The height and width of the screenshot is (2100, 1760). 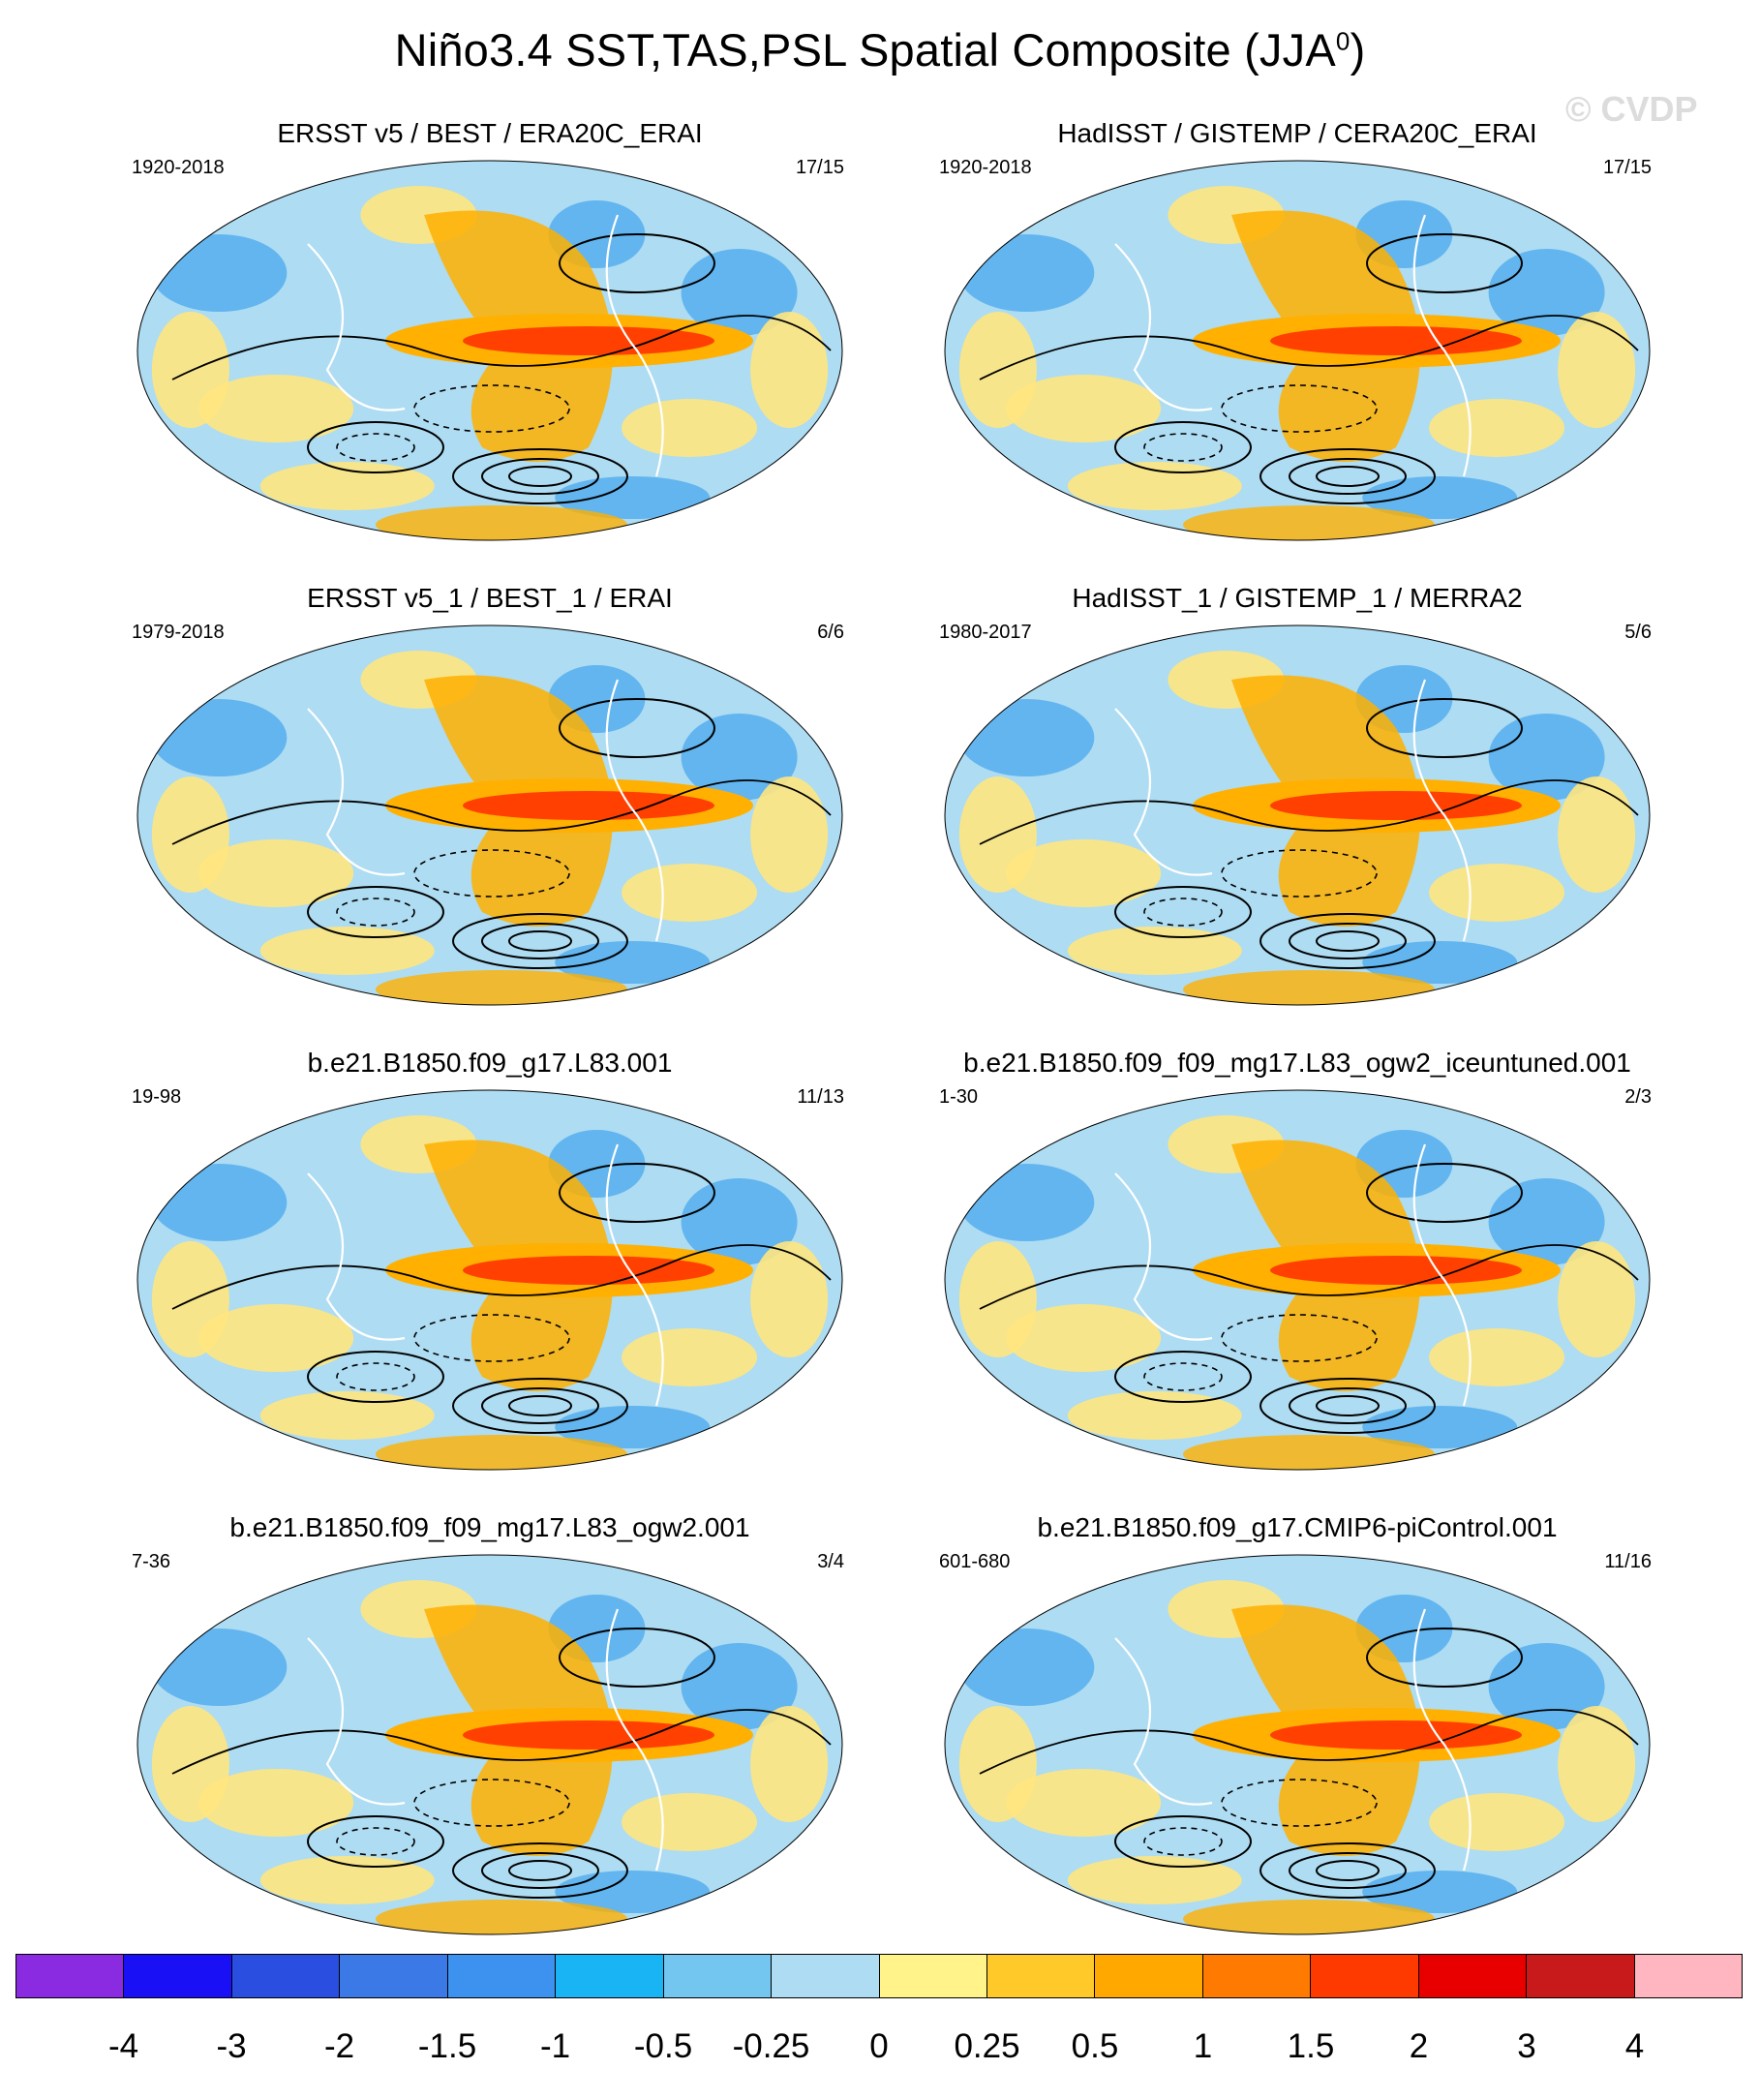 I want to click on colorbar-tick-label: 4, so click(x=1635, y=2046).